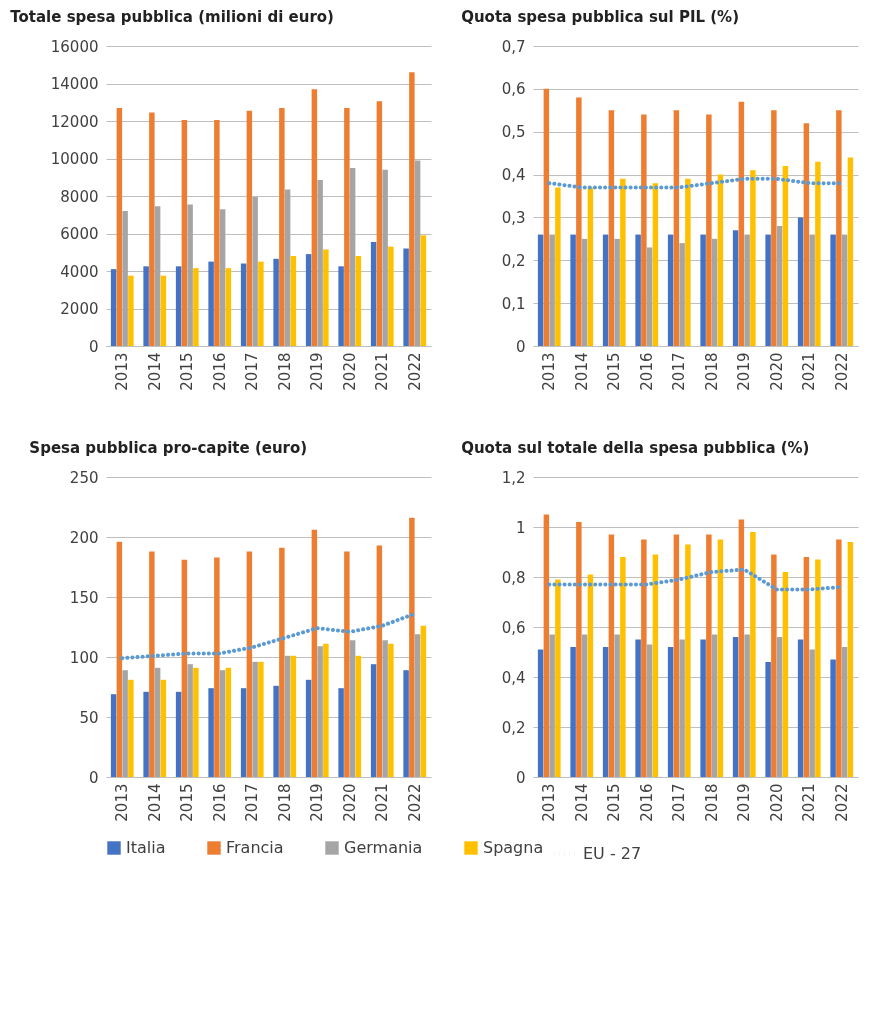 Image resolution: width=876 pixels, height=1017 pixels. What do you see at coordinates (383, 847) in the screenshot?
I see `legend-label: Germania` at bounding box center [383, 847].